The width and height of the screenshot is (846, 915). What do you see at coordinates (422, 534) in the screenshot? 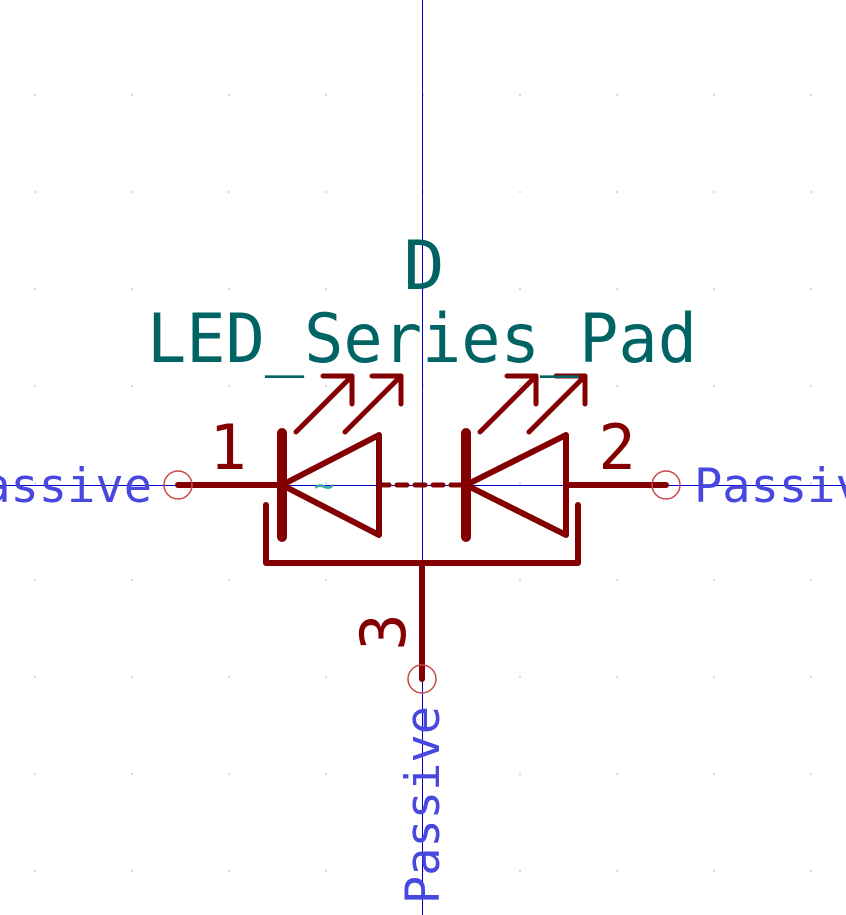
I see `pad-bracket` at bounding box center [422, 534].